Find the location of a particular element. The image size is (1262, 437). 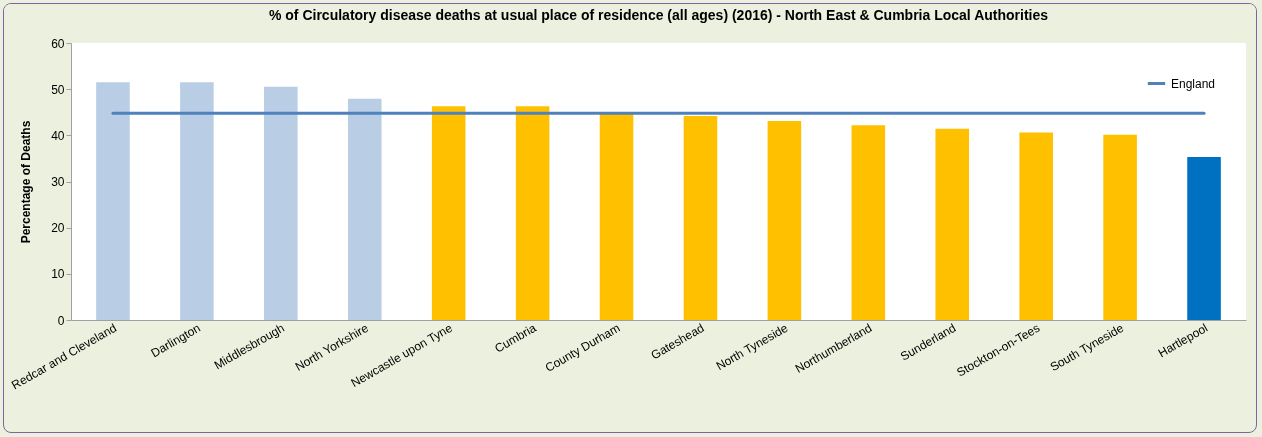

chart-title: % of Circulatory disease deaths at usual place of residence (all ages) (2016) - North East & Cumbria Local Authorities is located at coordinates (658, 15).